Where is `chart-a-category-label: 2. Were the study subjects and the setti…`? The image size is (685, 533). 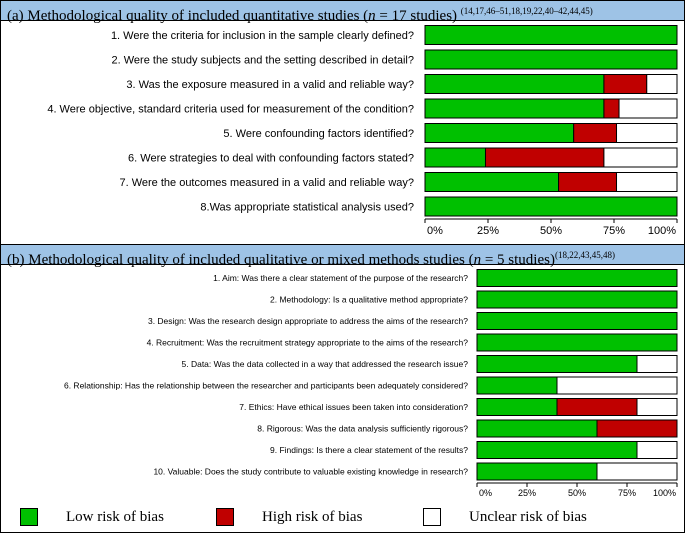 chart-a-category-label: 2. Were the study subjects and the setti… is located at coordinates (263, 60).